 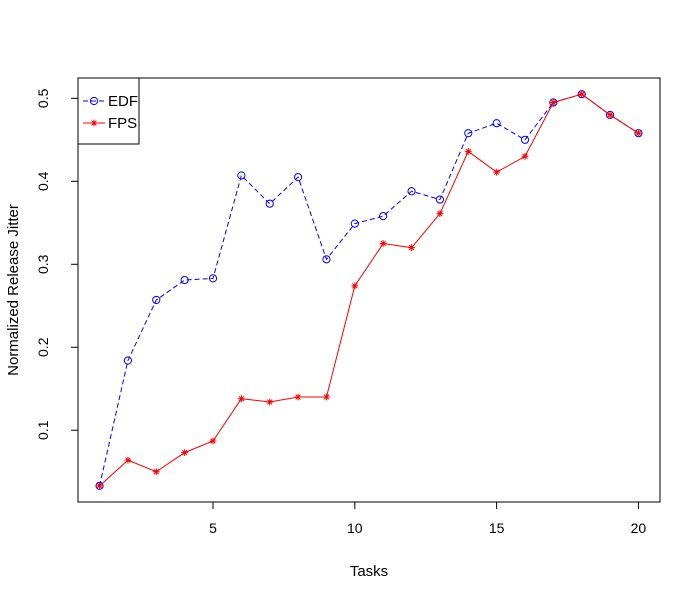 I want to click on legend-box, so click(x=108, y=111).